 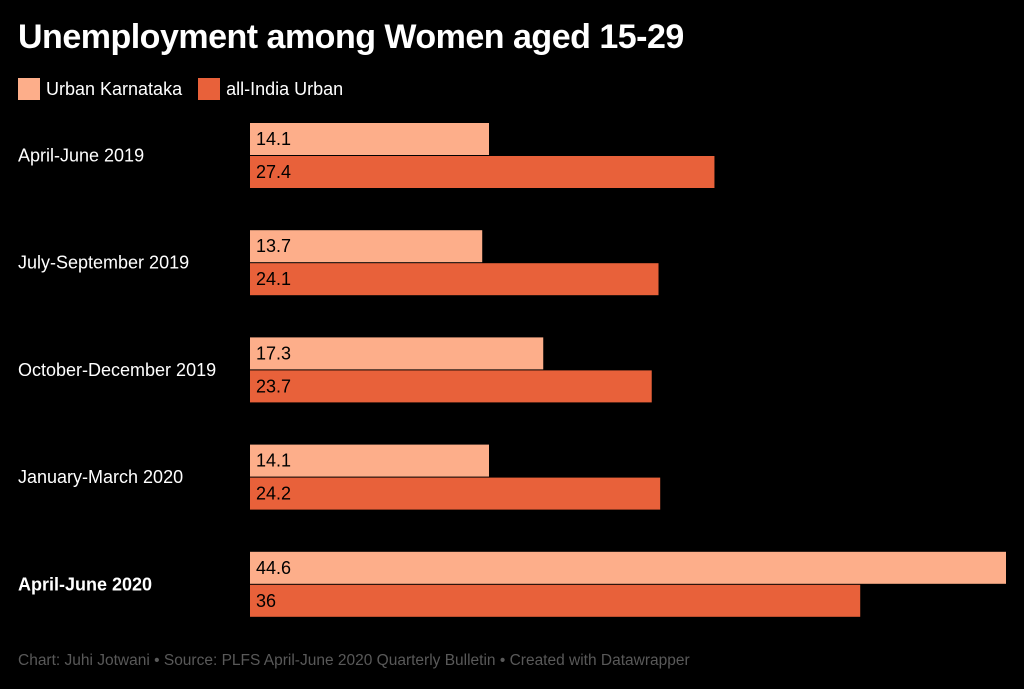 What do you see at coordinates (273, 494) in the screenshot?
I see `bar-value-label: 24.2` at bounding box center [273, 494].